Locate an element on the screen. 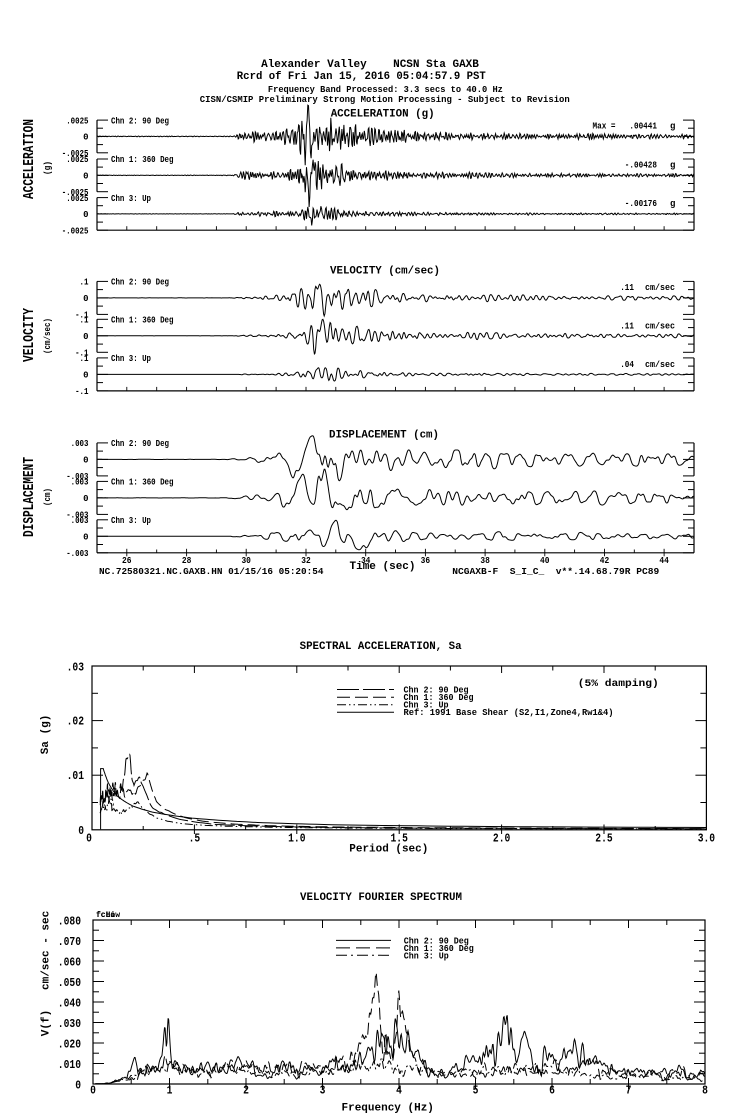 This screenshot has width=739, height=1115. svg-text: (g) is located at coordinates (47, 168).